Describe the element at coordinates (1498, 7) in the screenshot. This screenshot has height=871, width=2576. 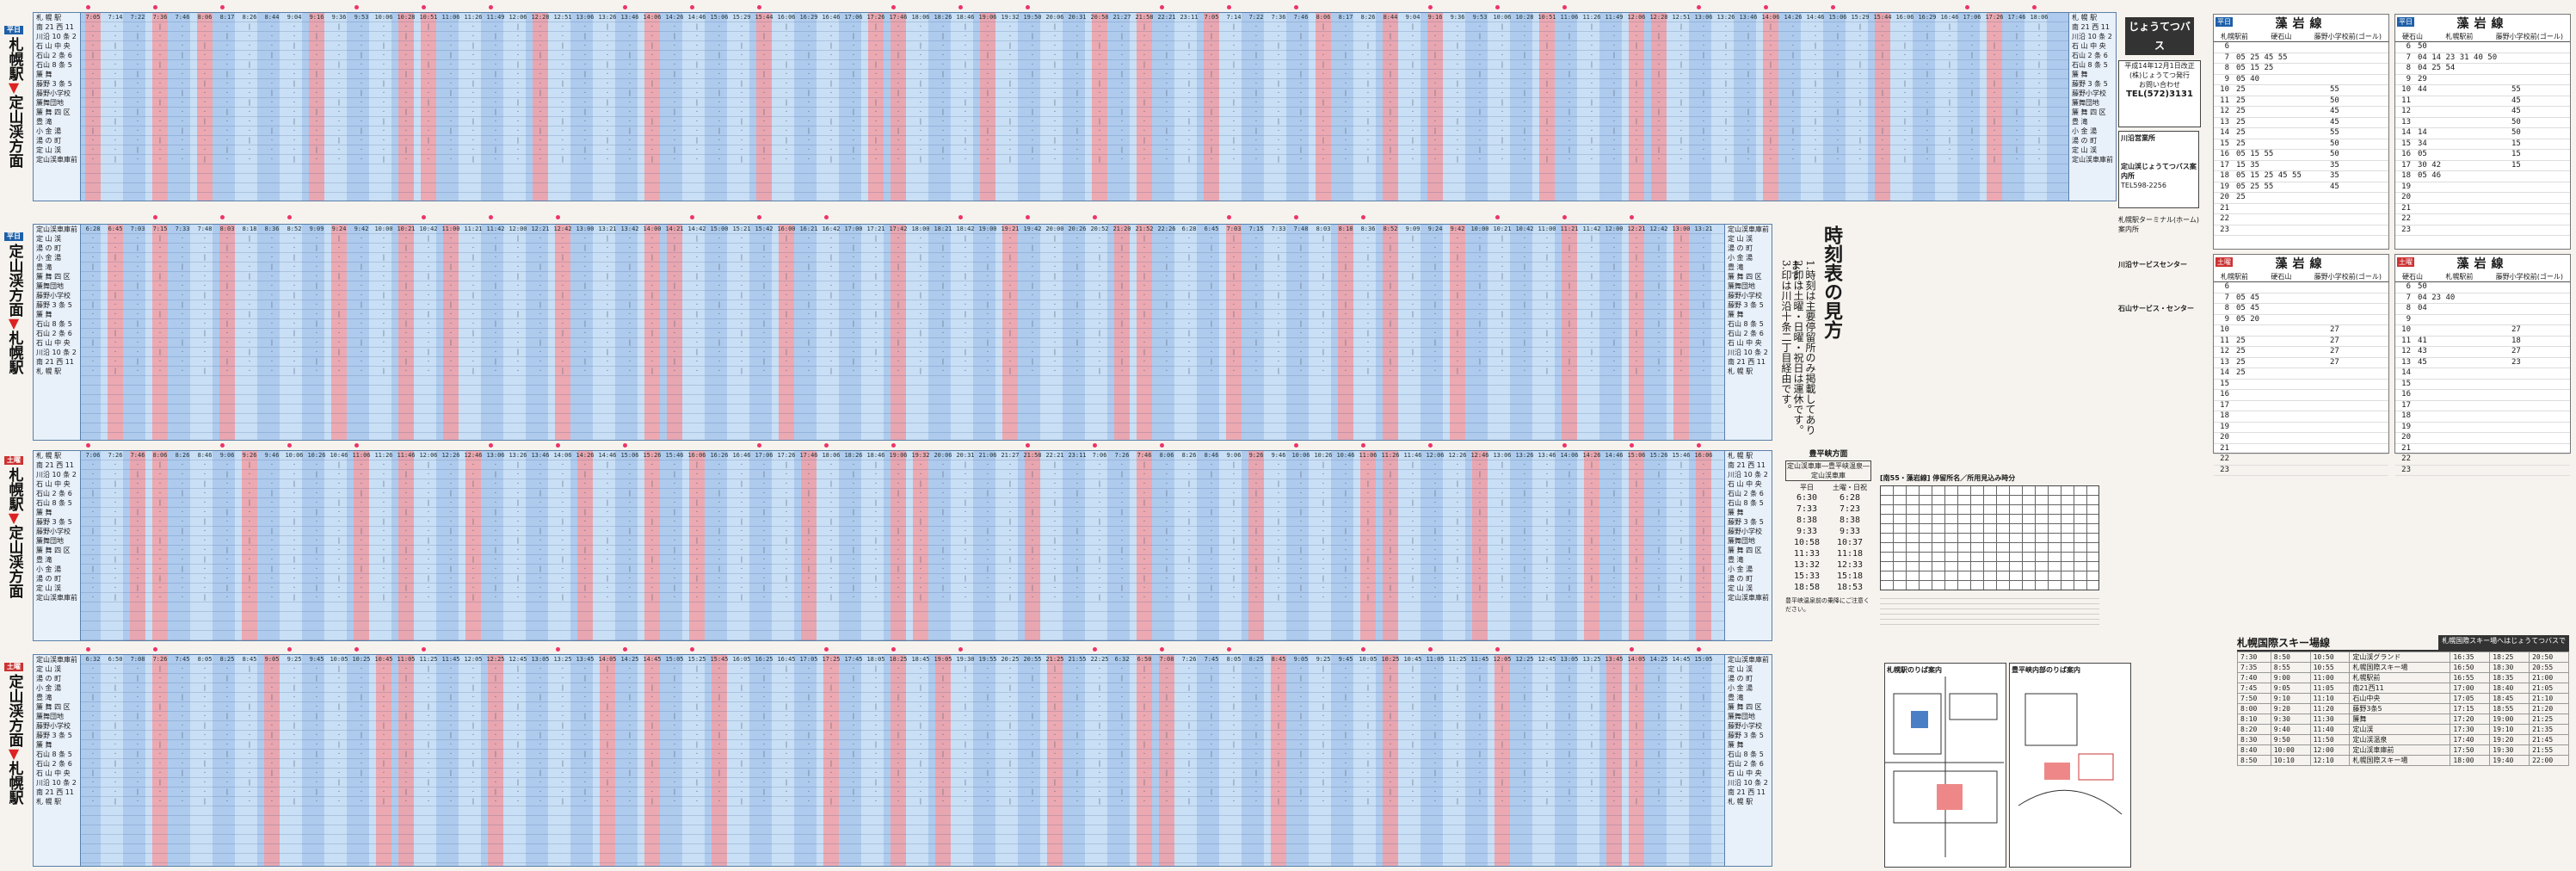
I see `note-dot` at that location.